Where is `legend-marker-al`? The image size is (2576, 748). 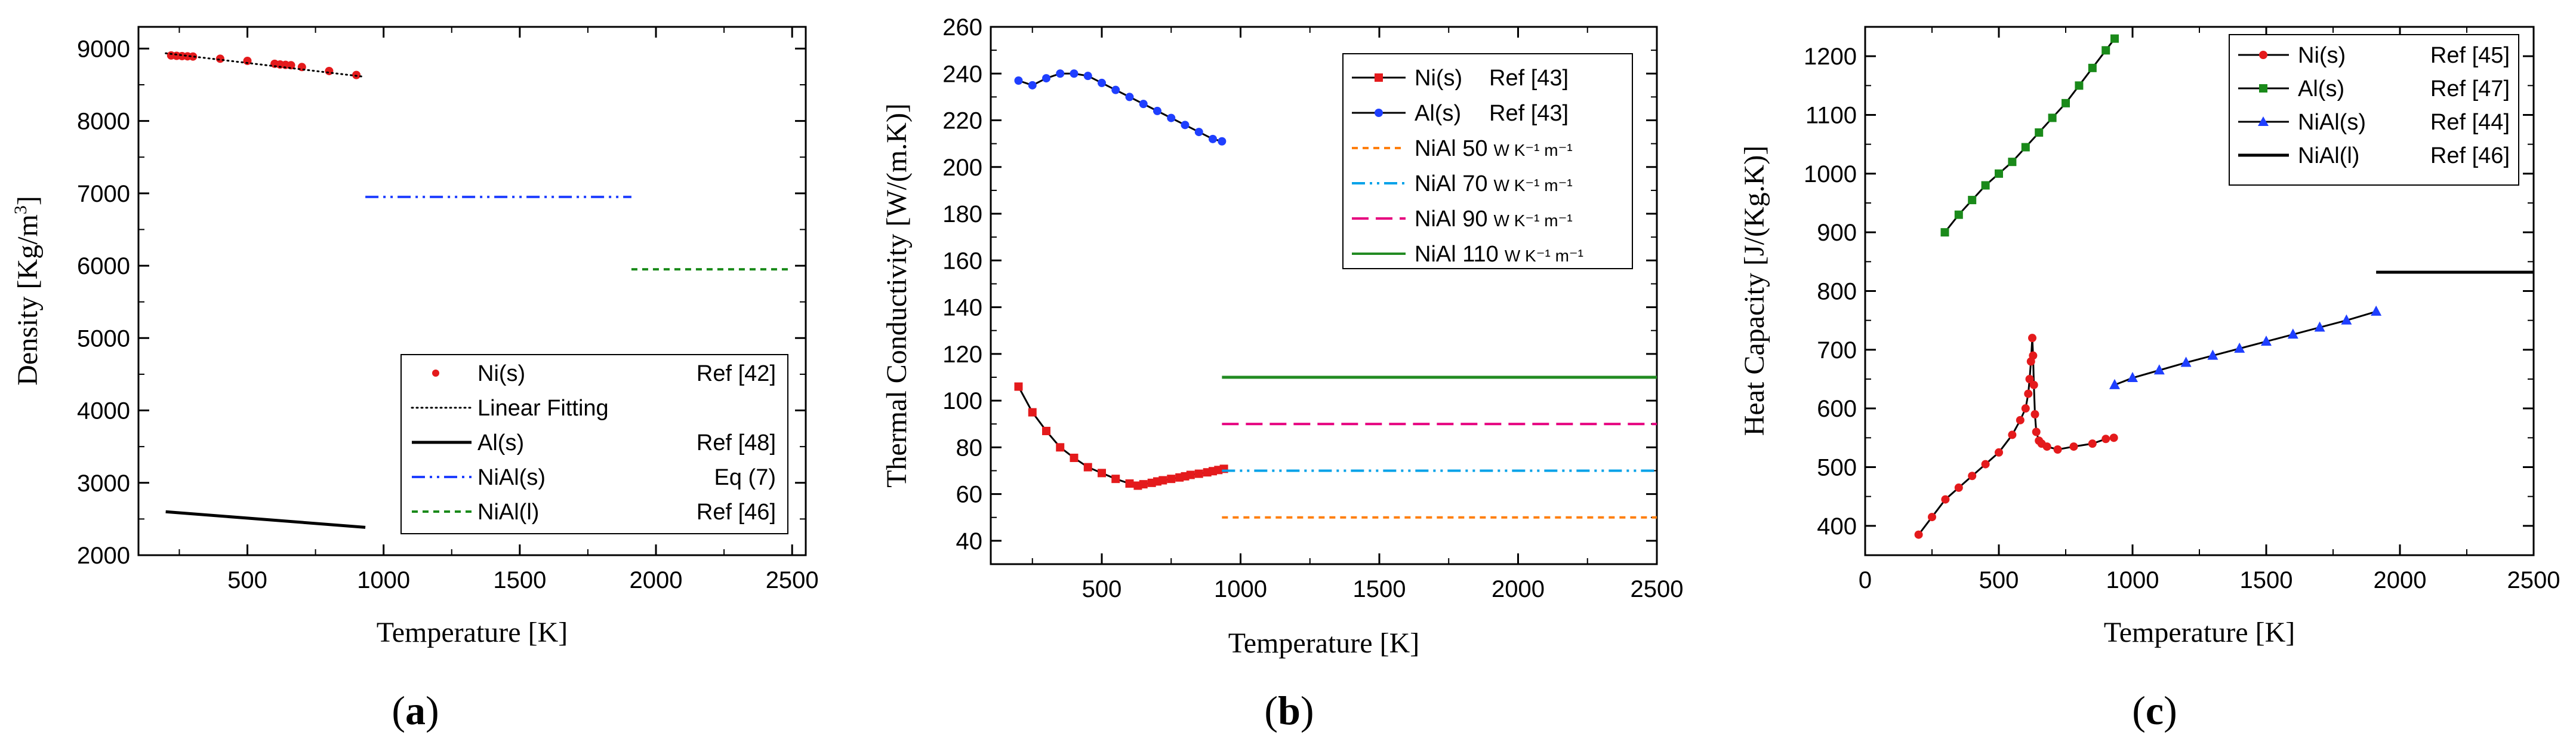 legend-marker-al is located at coordinates (1379, 113).